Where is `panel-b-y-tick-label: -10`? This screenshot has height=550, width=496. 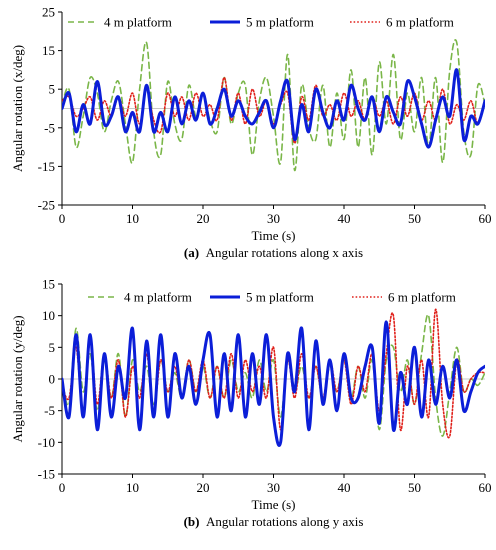 panel-b-y-tick-label: -10 is located at coordinates (46, 442).